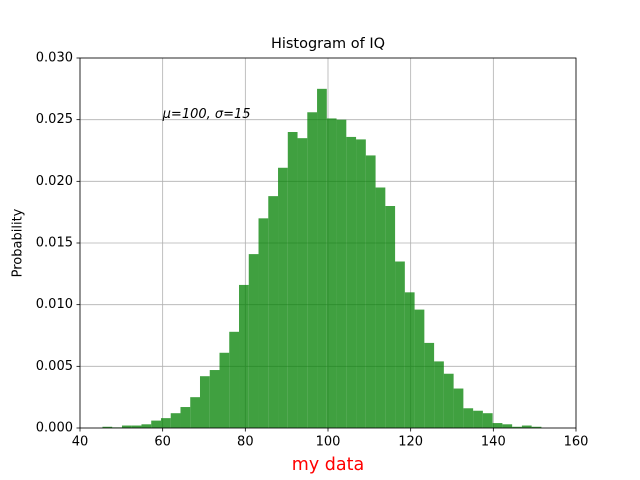 The height and width of the screenshot is (480, 640). I want to click on x-tick-label: 160, so click(576, 442).